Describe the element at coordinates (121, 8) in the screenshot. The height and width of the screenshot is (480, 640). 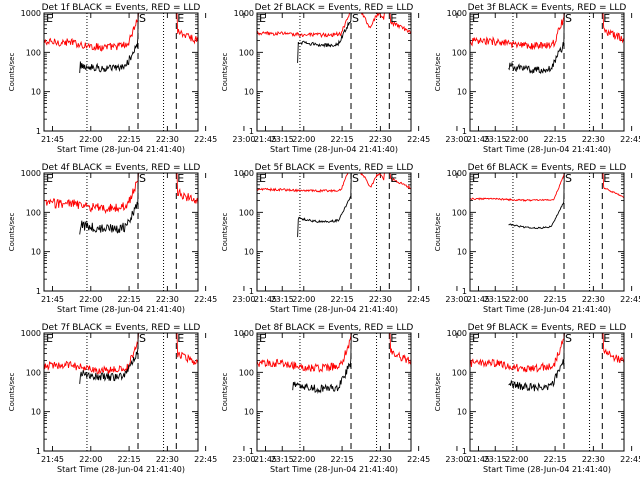
I see `panel-title: Det 1f BLACK = Events, RED = LLD` at that location.